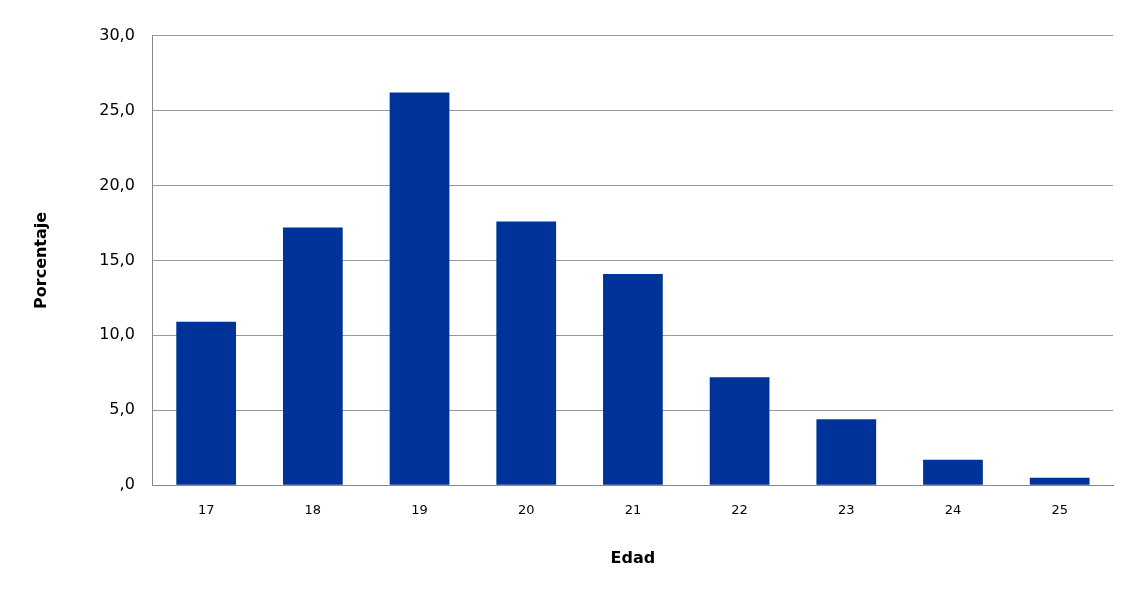 The width and height of the screenshot is (1133, 590). I want to click on y-tick-label: 30,0, so click(117, 34).